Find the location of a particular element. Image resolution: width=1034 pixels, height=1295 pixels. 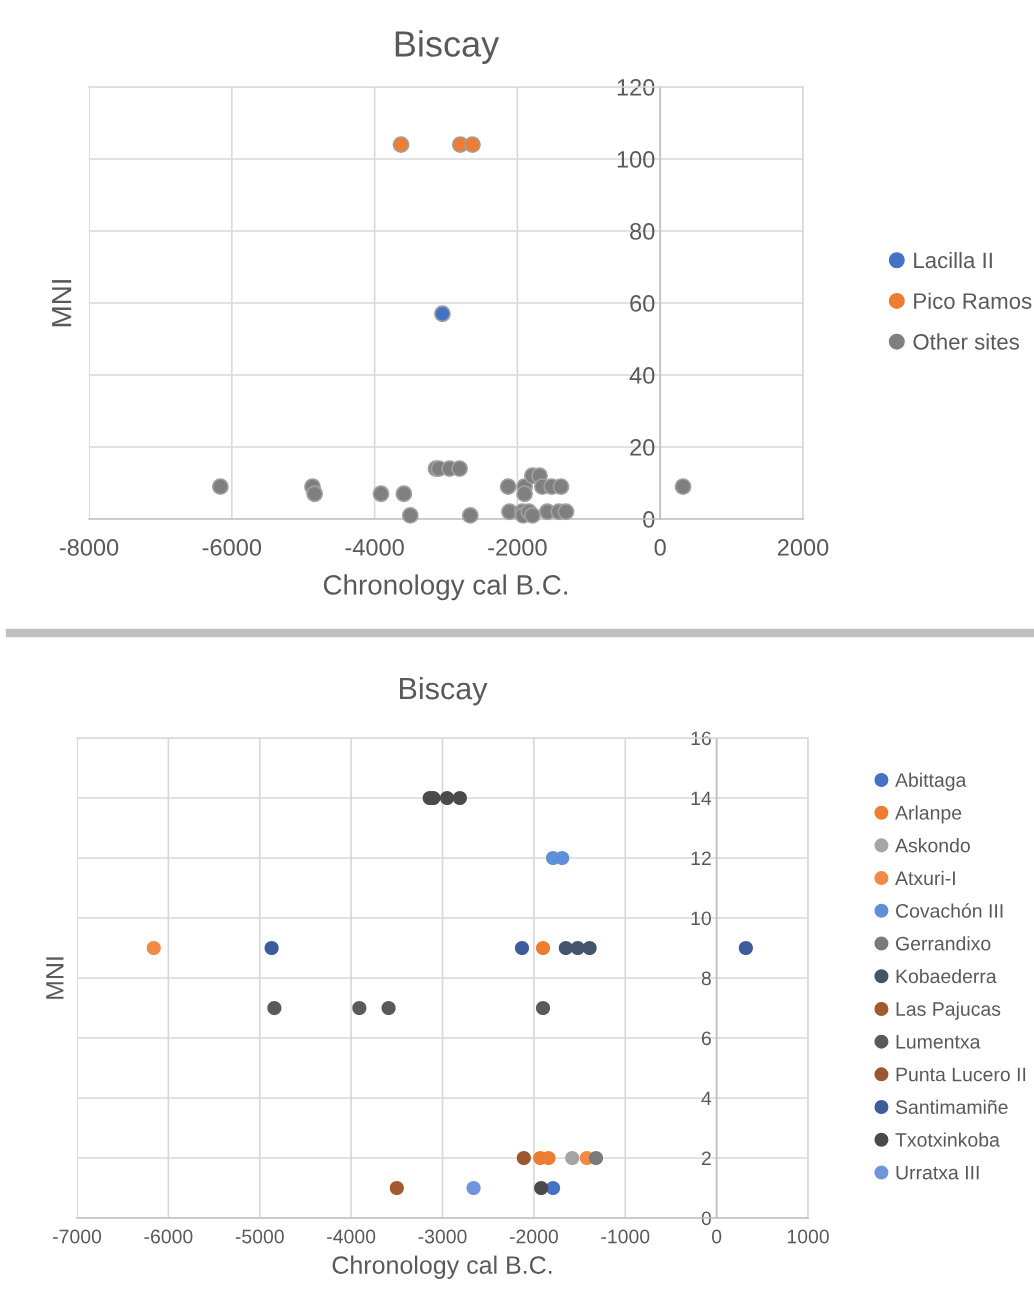

y-tick-label: 100 is located at coordinates (636, 159).